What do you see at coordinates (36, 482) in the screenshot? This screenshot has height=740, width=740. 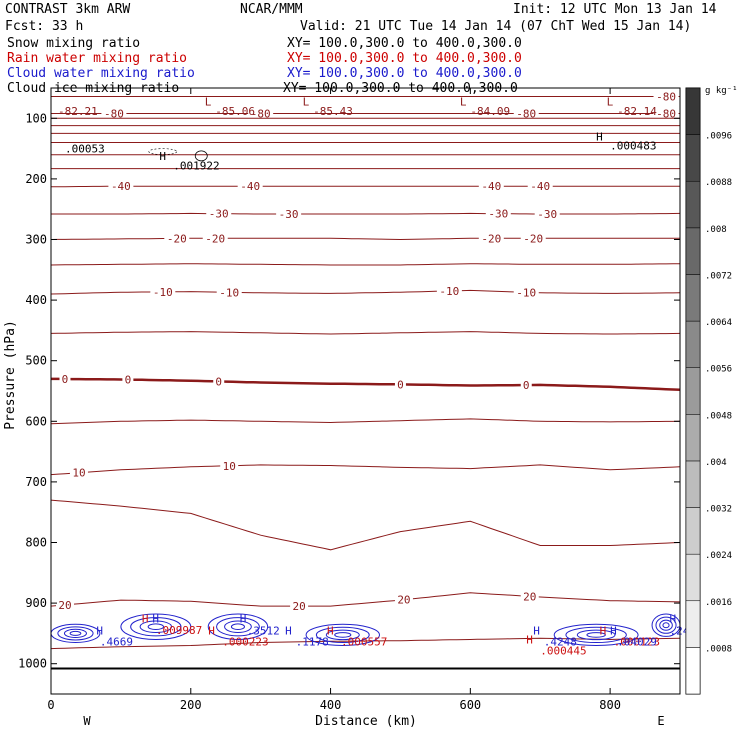 I see `y-tick-label: 700` at bounding box center [36, 482].